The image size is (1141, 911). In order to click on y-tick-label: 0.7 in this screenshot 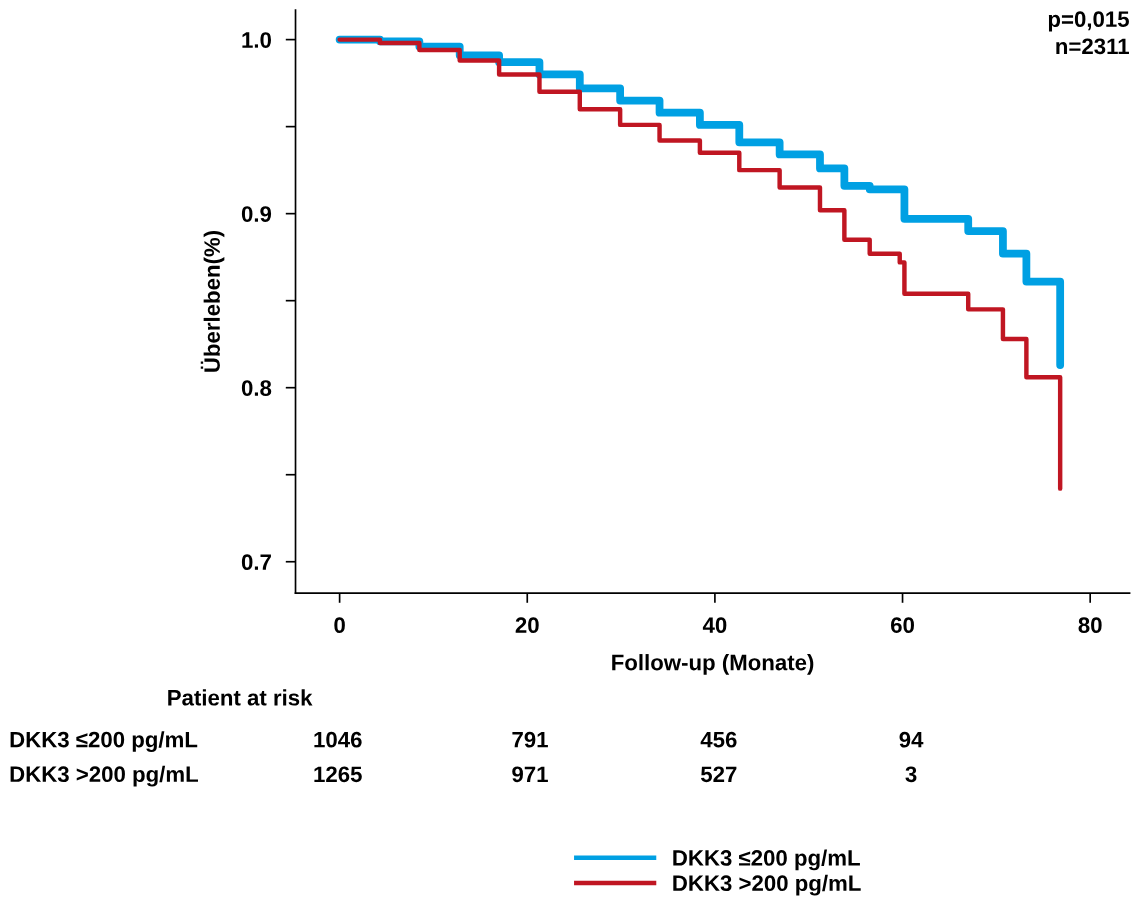, I will do `click(256, 562)`.